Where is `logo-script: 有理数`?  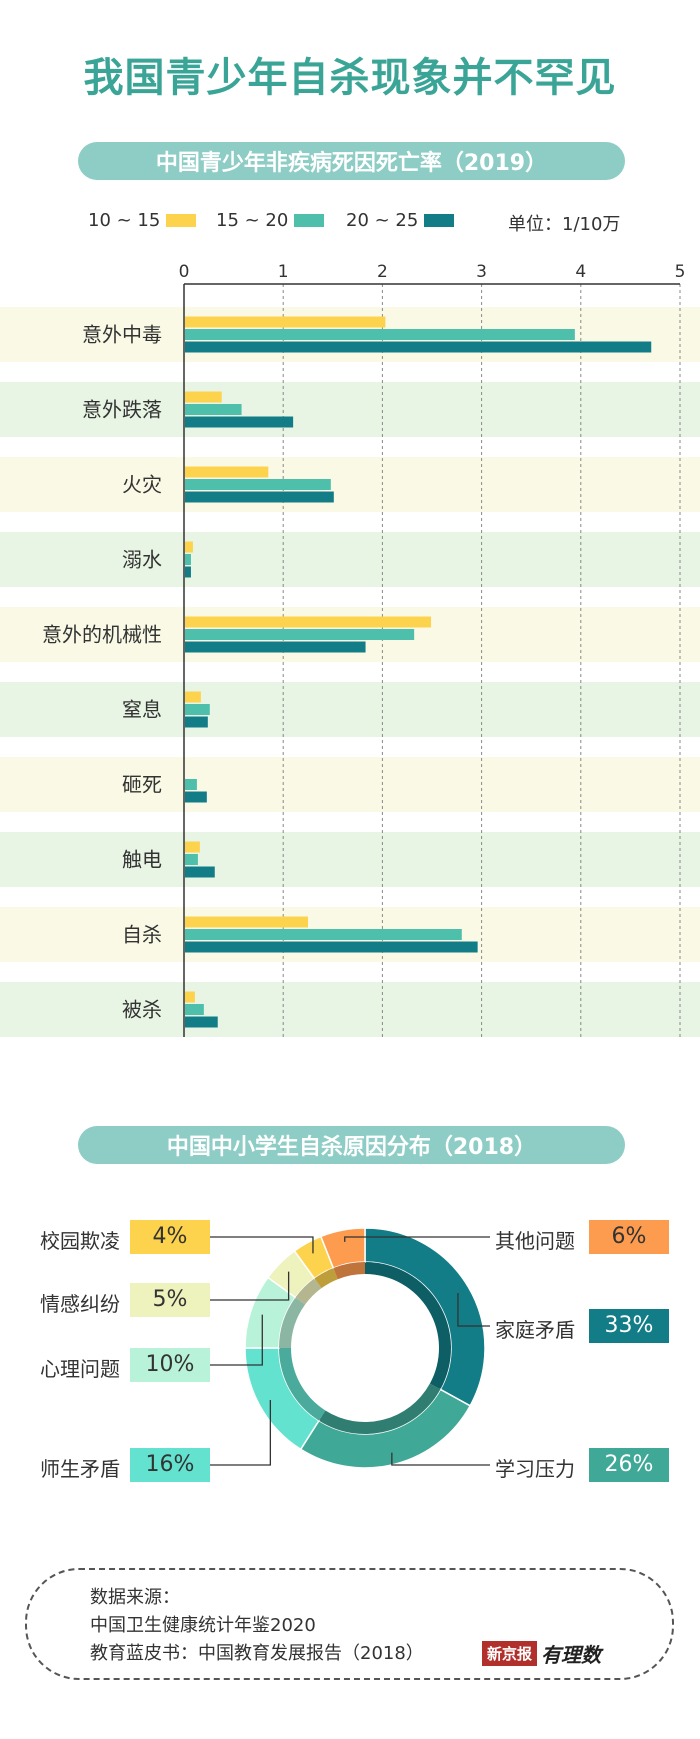
logo-script: 有理数 is located at coordinates (571, 1655).